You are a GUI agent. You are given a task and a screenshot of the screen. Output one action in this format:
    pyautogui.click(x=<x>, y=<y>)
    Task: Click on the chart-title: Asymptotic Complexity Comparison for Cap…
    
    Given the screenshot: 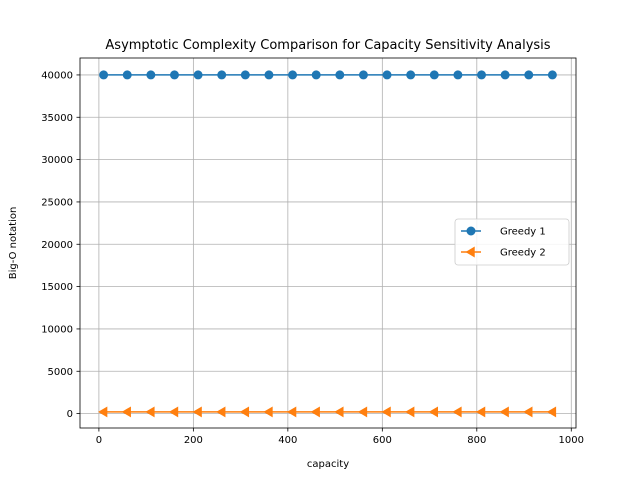 What is the action you would take?
    pyautogui.click(x=327, y=45)
    